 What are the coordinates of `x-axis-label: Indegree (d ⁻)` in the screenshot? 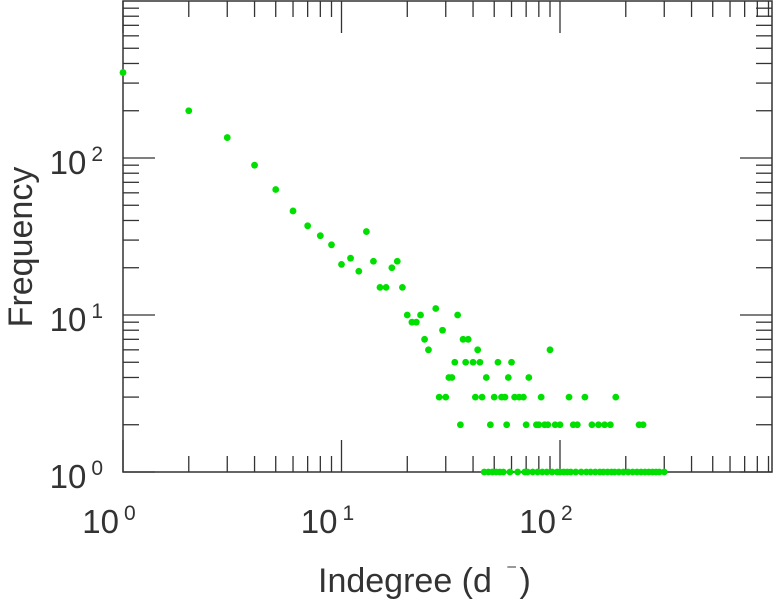 It's located at (424, 579).